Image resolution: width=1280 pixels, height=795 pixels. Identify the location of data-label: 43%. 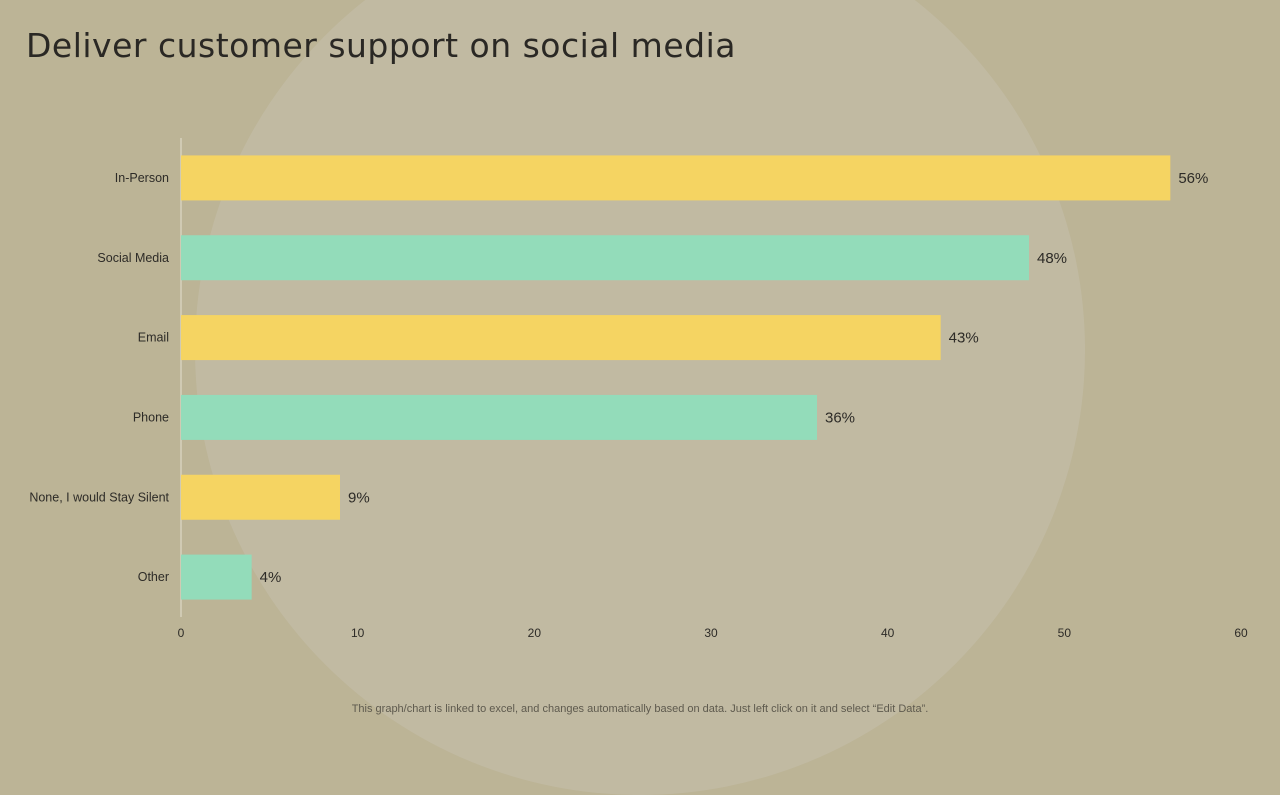
(964, 338).